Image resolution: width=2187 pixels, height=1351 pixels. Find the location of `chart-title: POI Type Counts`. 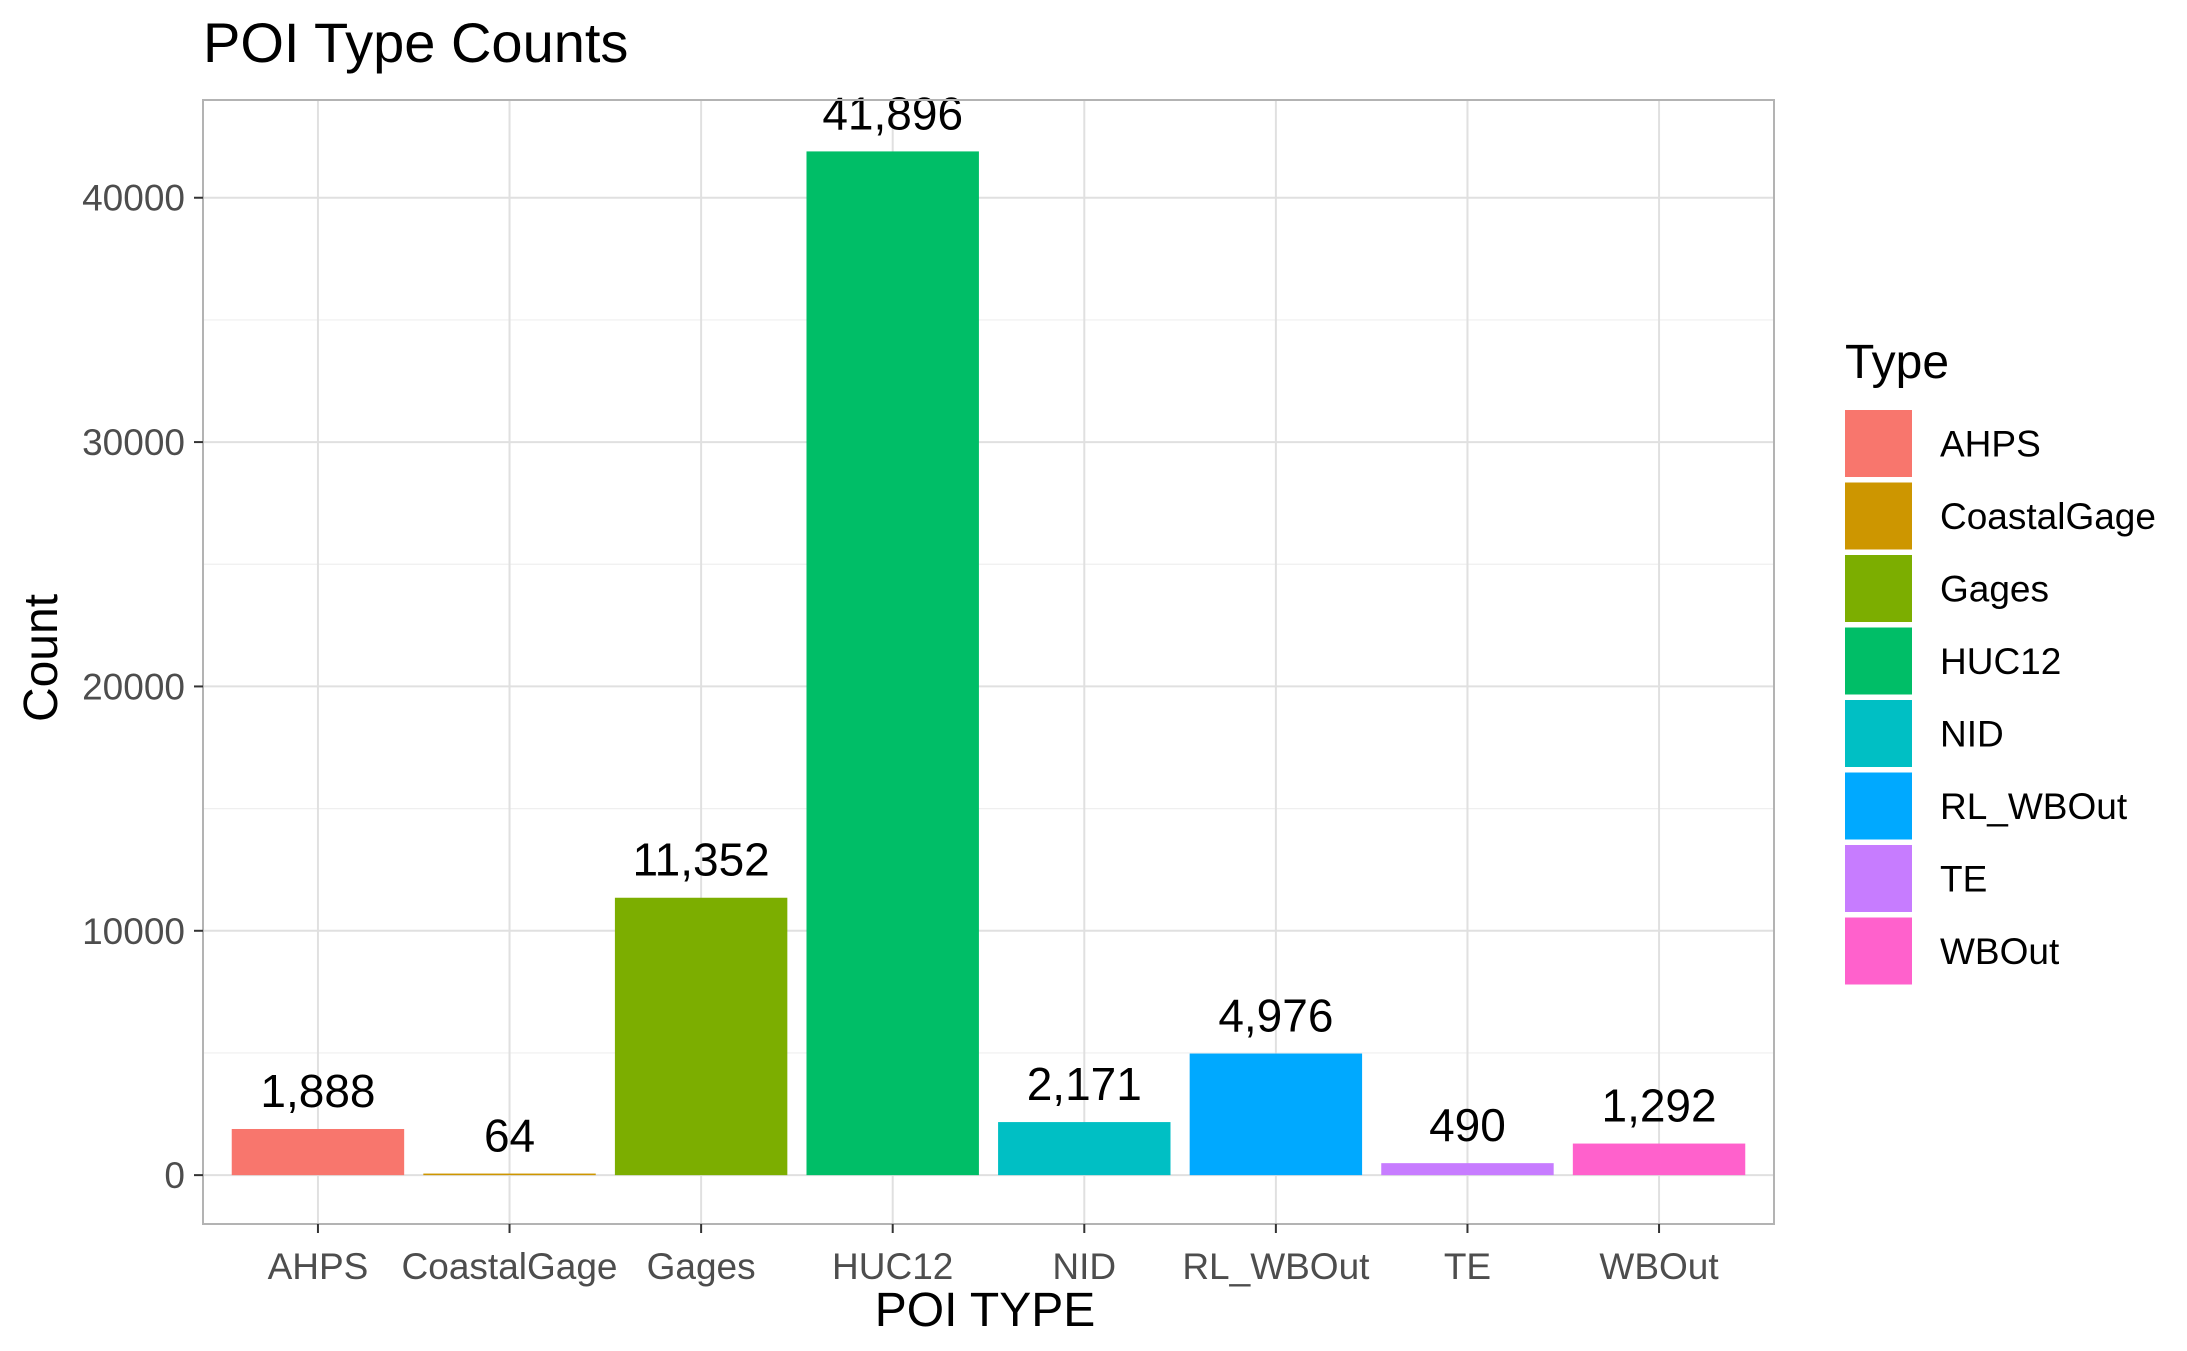

chart-title: POI Type Counts is located at coordinates (415, 42).